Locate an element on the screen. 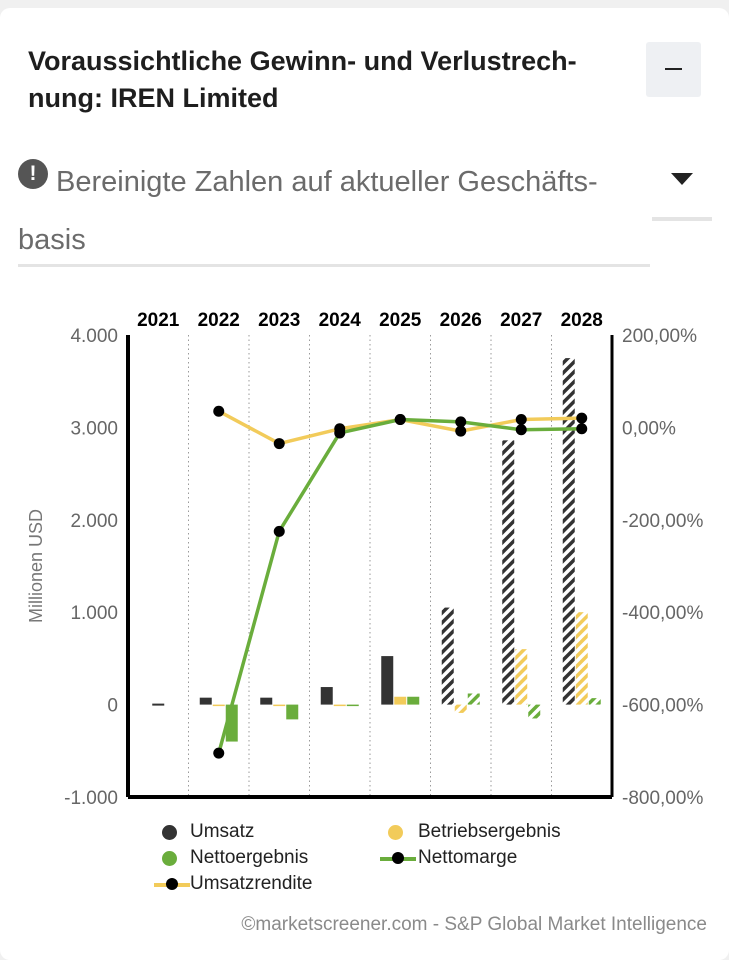 The width and height of the screenshot is (729, 960). point-nettomarge-2023 is located at coordinates (279, 531).